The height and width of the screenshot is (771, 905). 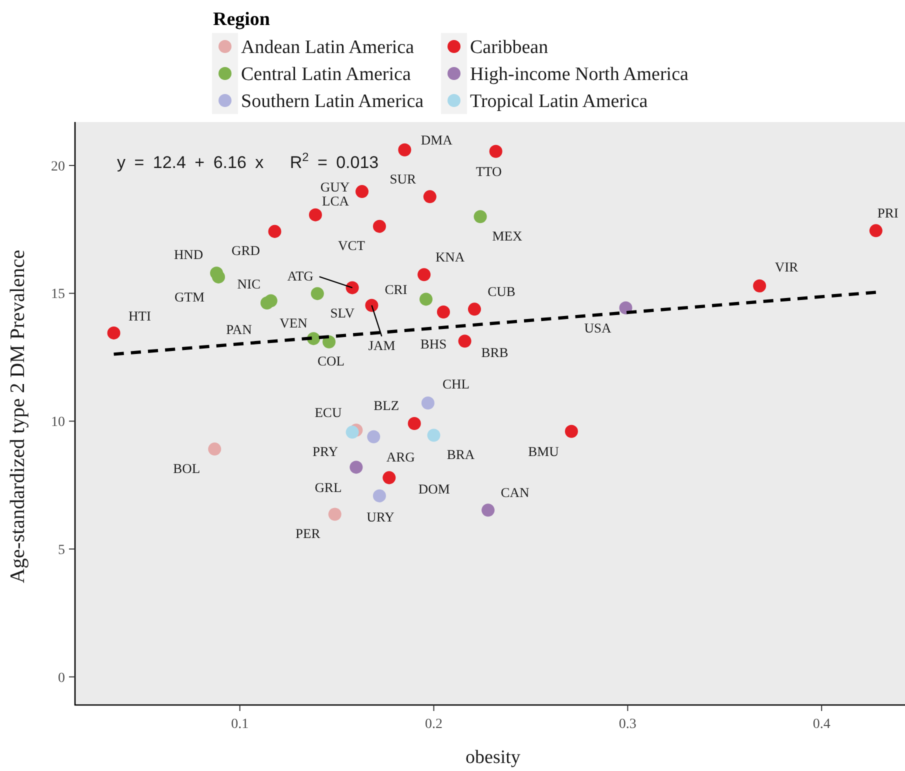 What do you see at coordinates (294, 322) in the screenshot?
I see `annotation: VEN` at bounding box center [294, 322].